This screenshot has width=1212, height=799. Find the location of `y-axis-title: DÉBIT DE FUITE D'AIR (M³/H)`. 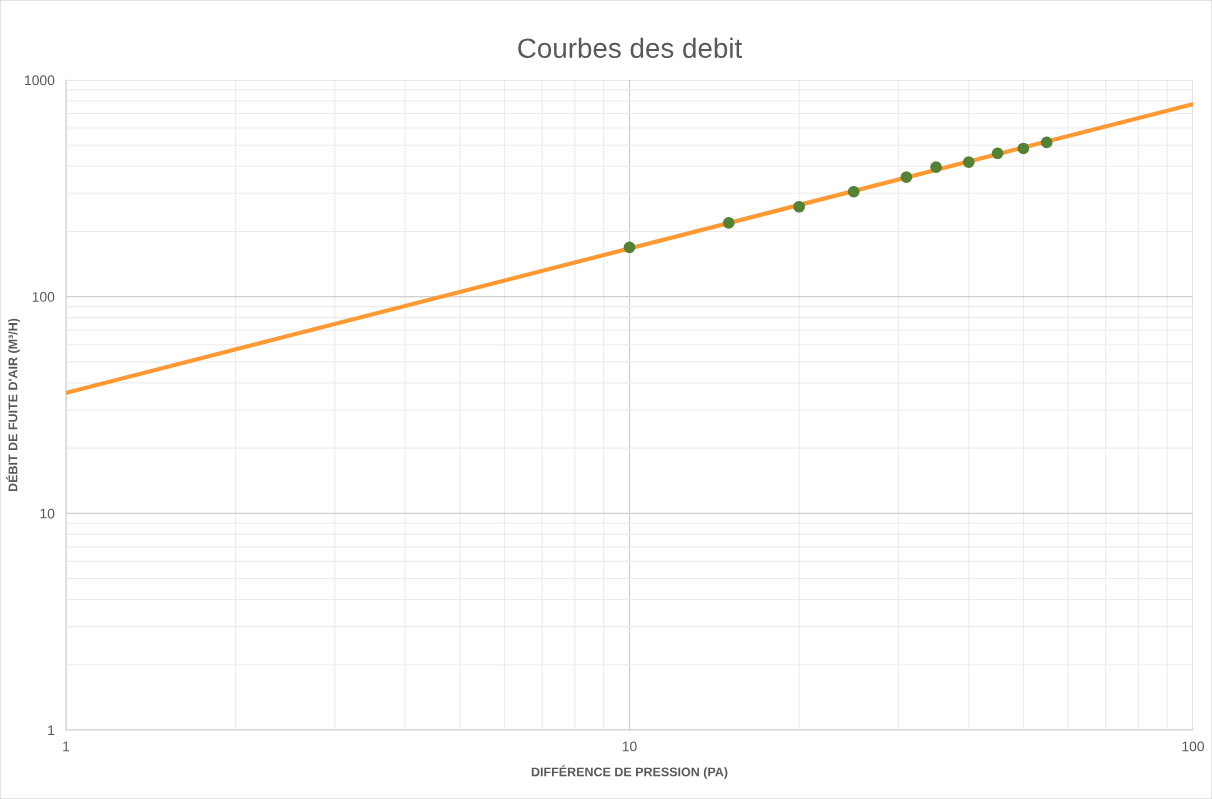

y-axis-title: DÉBIT DE FUITE D'AIR (M³/H) is located at coordinates (13, 405).